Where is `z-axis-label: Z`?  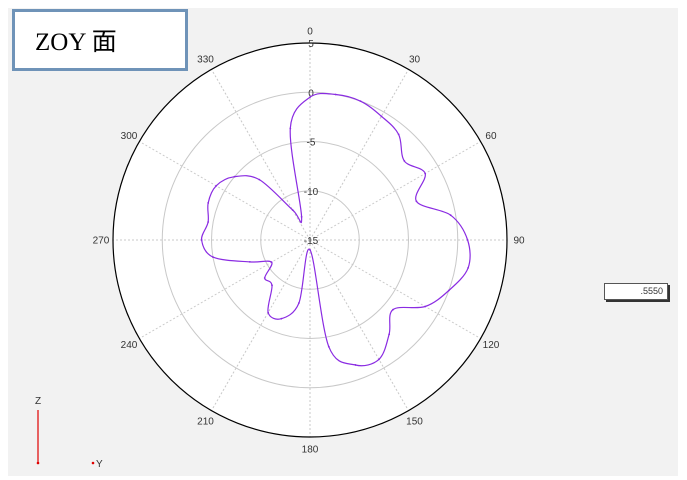
z-axis-label: Z is located at coordinates (38, 401).